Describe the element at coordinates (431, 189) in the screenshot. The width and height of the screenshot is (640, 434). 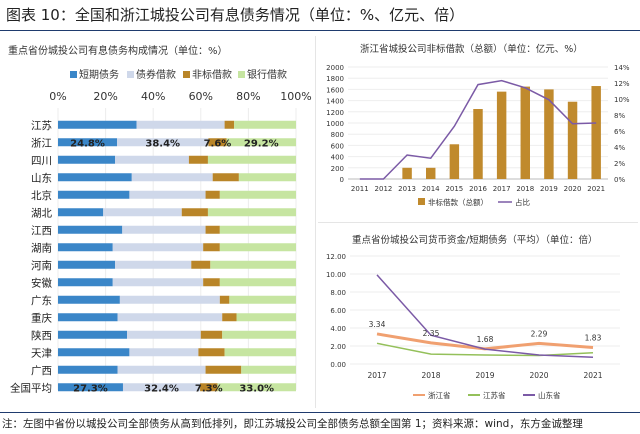
I see `x-tick-label: 2014` at that location.